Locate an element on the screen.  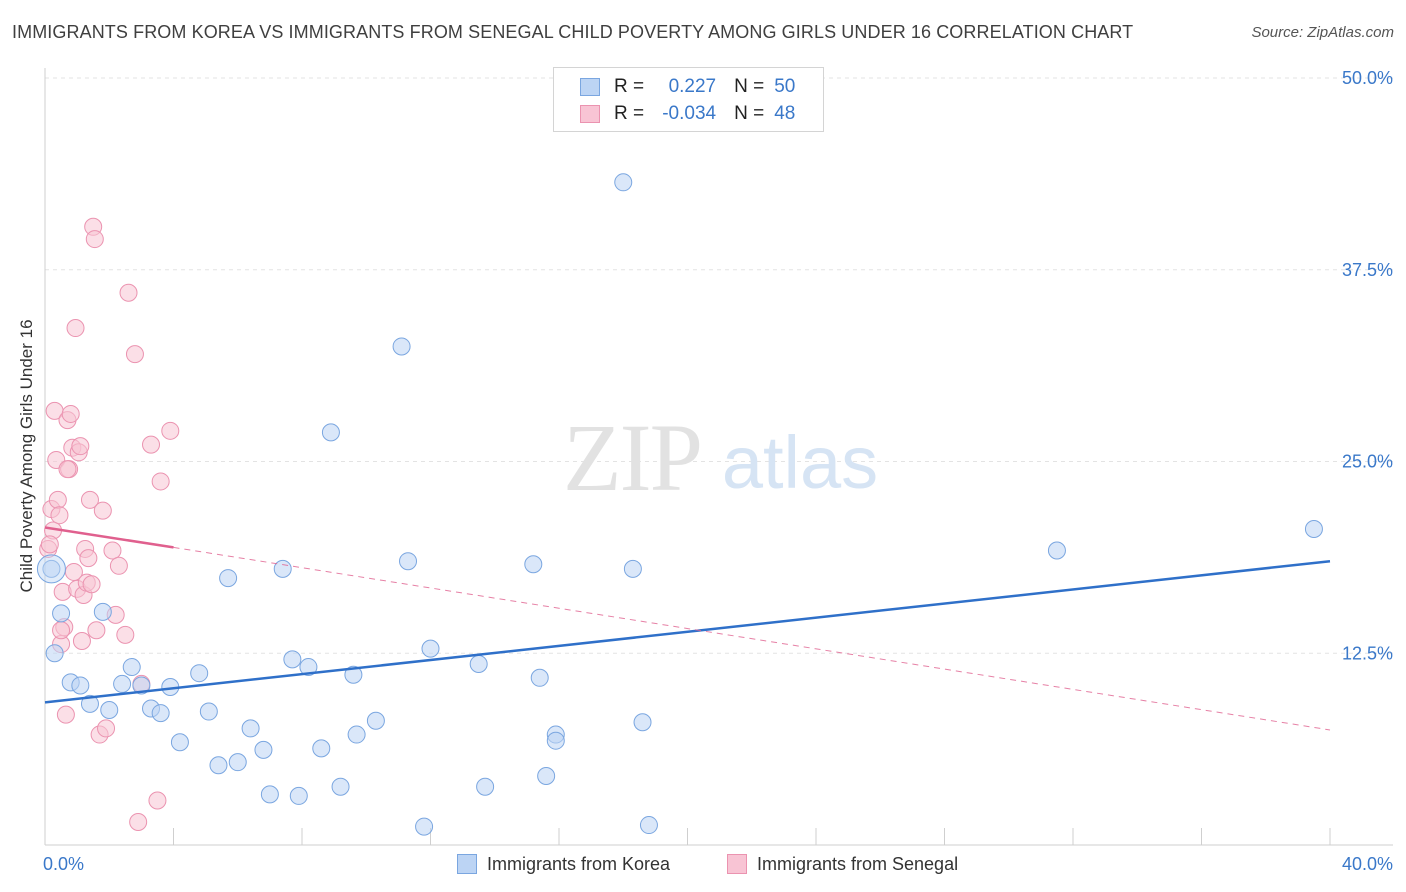
y-tick-label: 50.0% is located at coordinates (1367, 78).